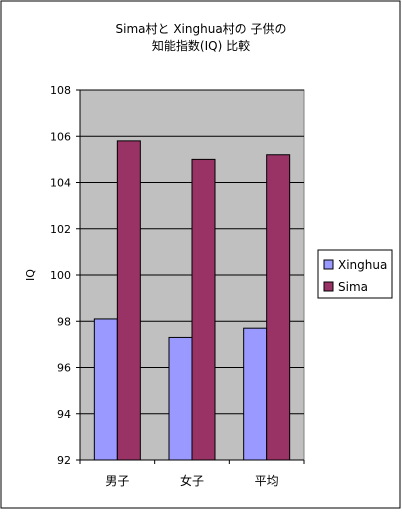 The height and width of the screenshot is (514, 402). Describe the element at coordinates (64, 368) in the screenshot. I see `y-tick-label: 96` at that location.